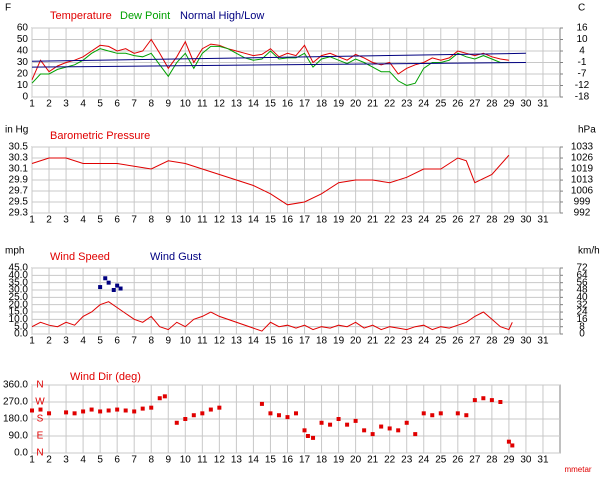 The width and height of the screenshot is (614, 480). What do you see at coordinates (49, 220) in the screenshot?
I see `x-tick-label: 2` at bounding box center [49, 220].